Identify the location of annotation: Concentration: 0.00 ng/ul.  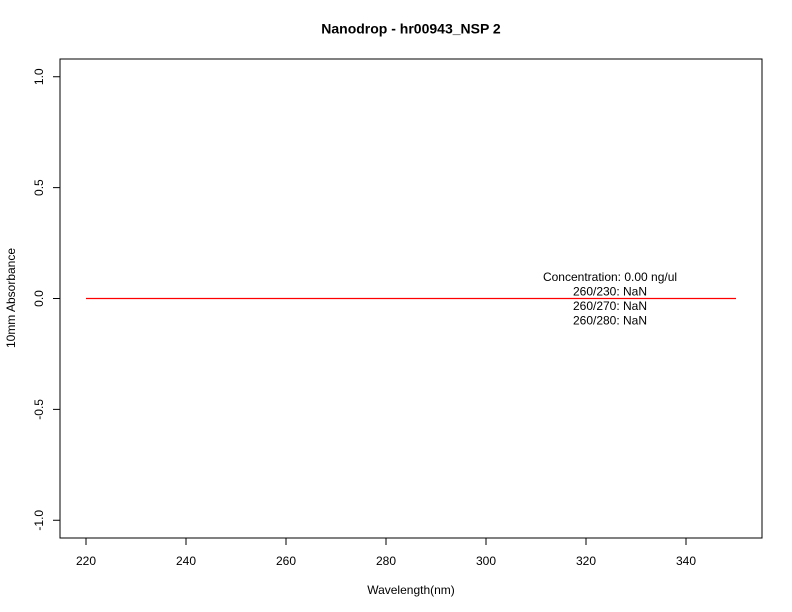
(610, 277).